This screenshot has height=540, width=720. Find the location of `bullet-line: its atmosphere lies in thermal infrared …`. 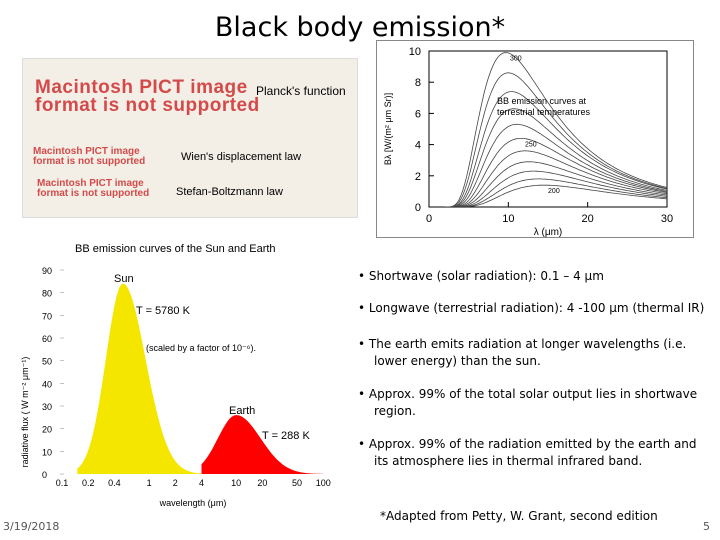

bullet-line: its atmosphere lies in thermal infrared … is located at coordinates (508, 461).